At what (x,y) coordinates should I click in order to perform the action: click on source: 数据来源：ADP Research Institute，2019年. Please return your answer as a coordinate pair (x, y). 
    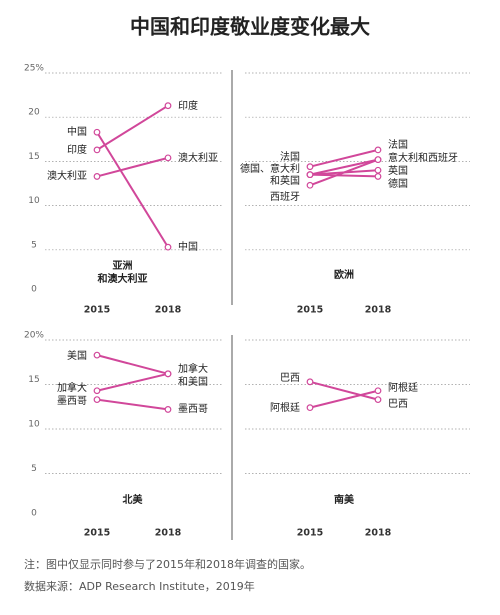
    Looking at the image, I should click on (139, 586).